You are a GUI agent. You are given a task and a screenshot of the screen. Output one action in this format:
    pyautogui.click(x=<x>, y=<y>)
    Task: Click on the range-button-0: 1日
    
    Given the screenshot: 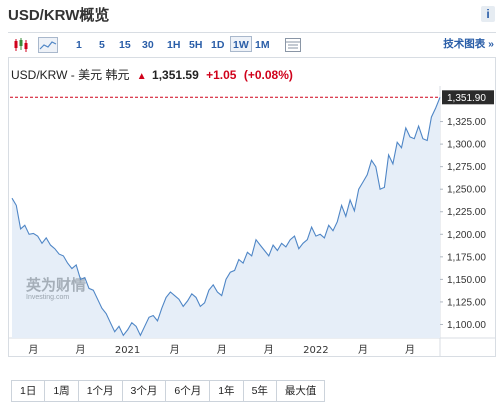 What is the action you would take?
    pyautogui.click(x=29, y=391)
    